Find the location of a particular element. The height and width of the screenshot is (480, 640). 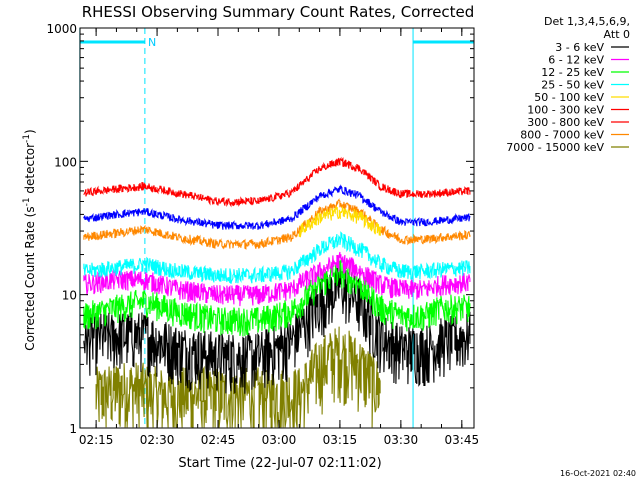

x-tick-label: 02:15 is located at coordinates (96, 440).